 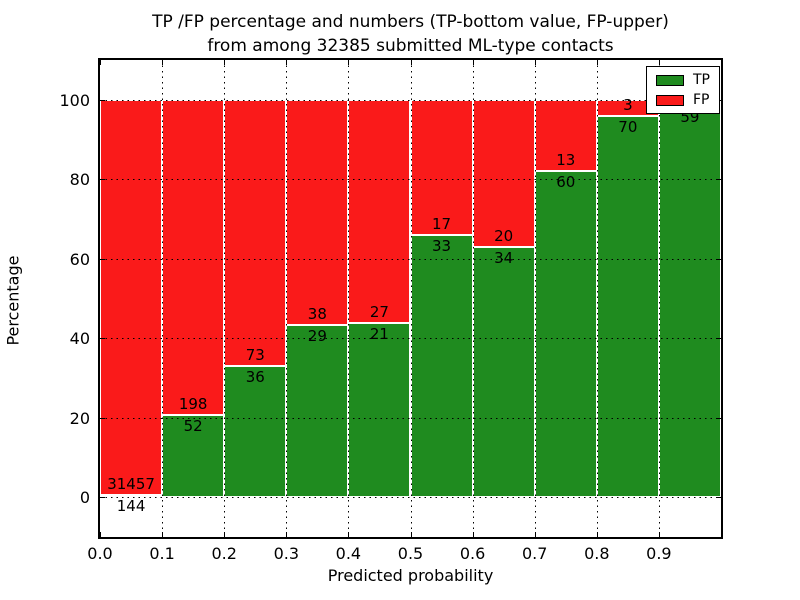 I want to click on bar-label-tp: 144, so click(x=131, y=506).